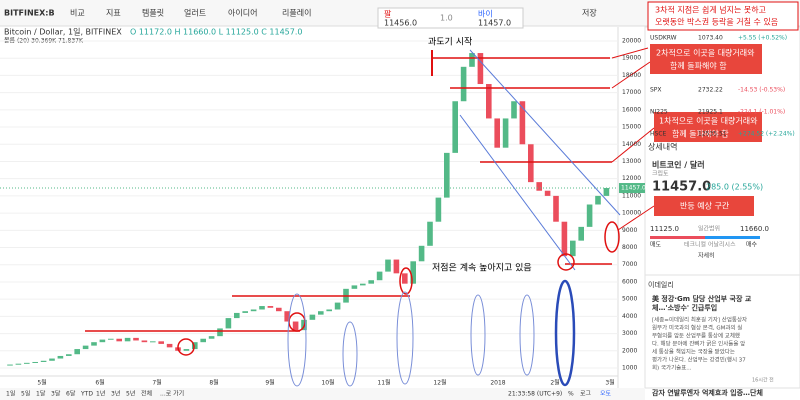 The image size is (800, 400). I want to click on range-high: 11660.0, so click(754, 229).